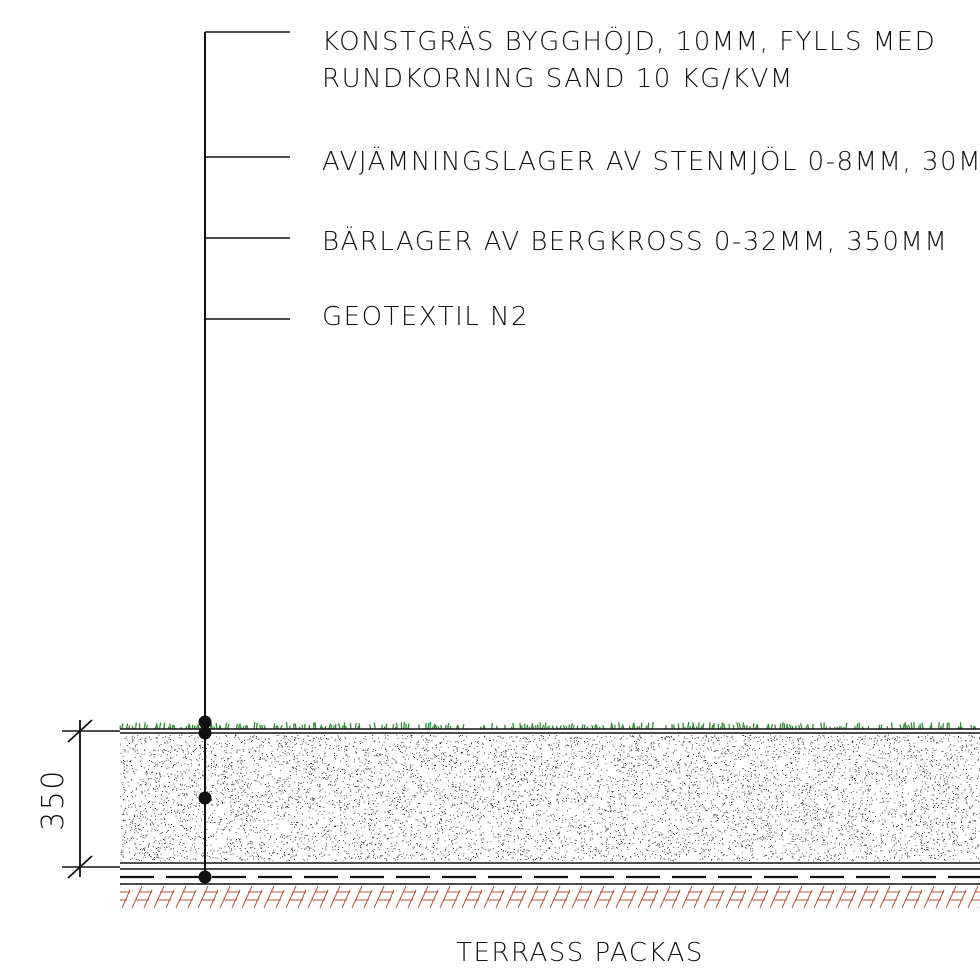  What do you see at coordinates (205, 733) in the screenshot?
I see `leader-dot-levelling` at bounding box center [205, 733].